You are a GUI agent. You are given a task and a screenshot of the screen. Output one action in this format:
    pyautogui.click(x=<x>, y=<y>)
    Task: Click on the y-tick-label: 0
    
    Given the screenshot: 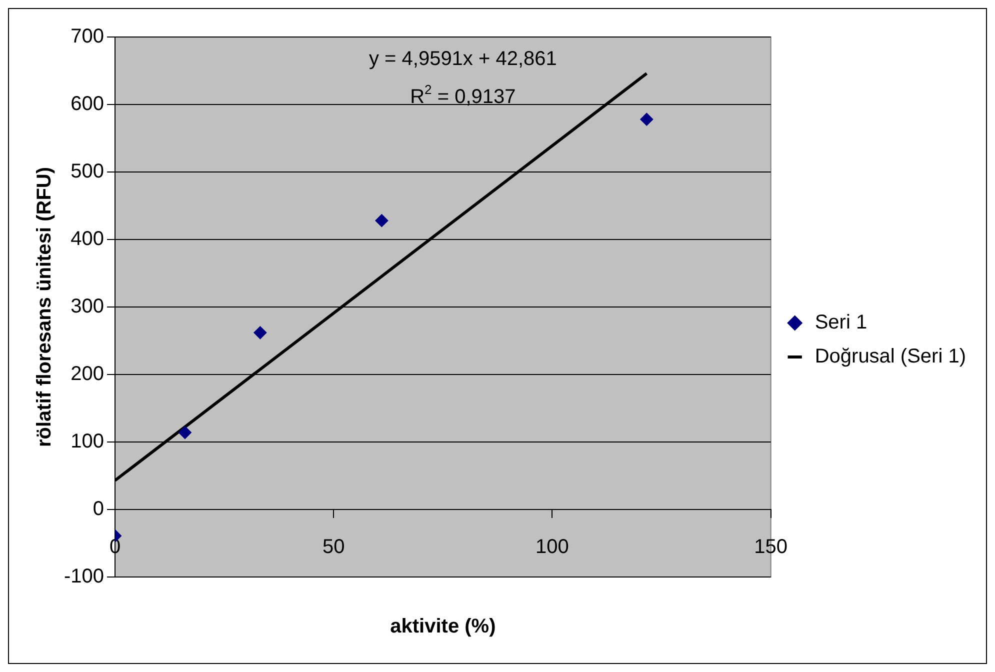 What is the action you would take?
    pyautogui.click(x=98, y=509)
    